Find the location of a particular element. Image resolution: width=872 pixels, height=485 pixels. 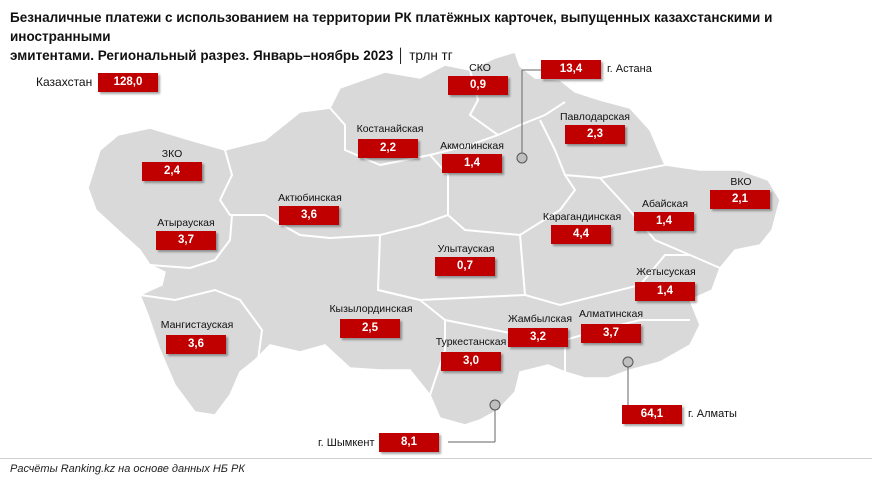

almaty-dot is located at coordinates (628, 362).